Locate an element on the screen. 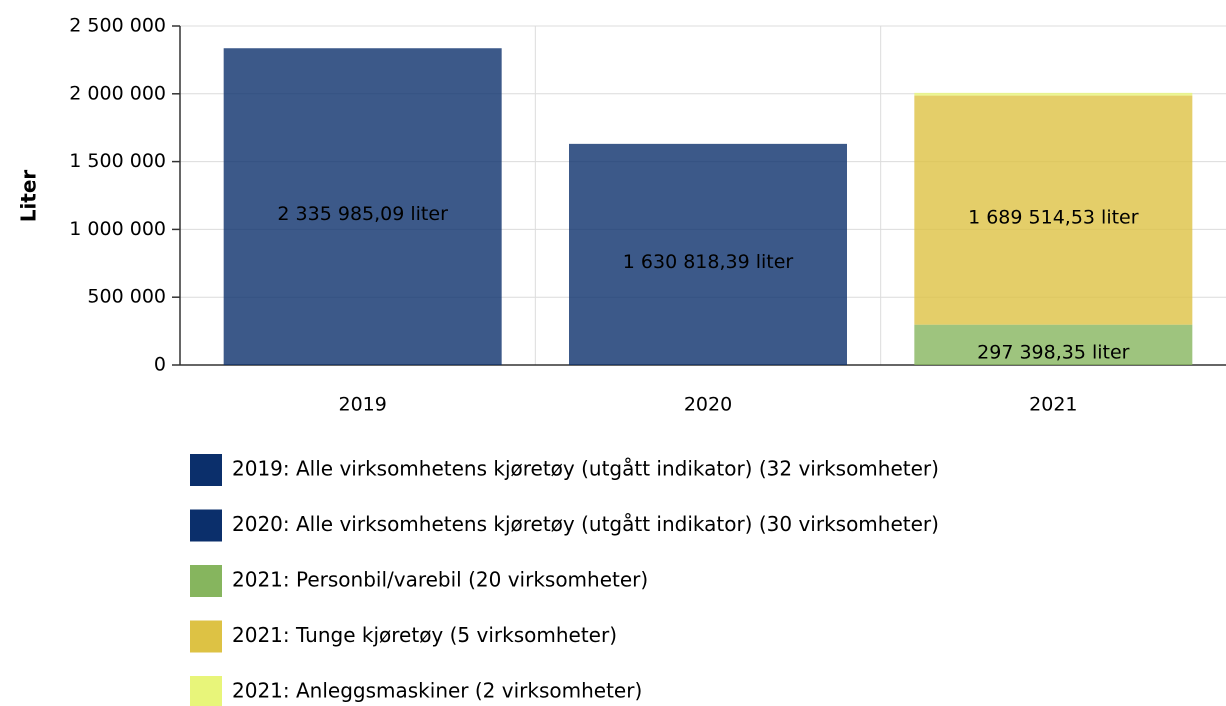 This screenshot has width=1226, height=706. y-tick-label: 1 000 000 is located at coordinates (117, 229).